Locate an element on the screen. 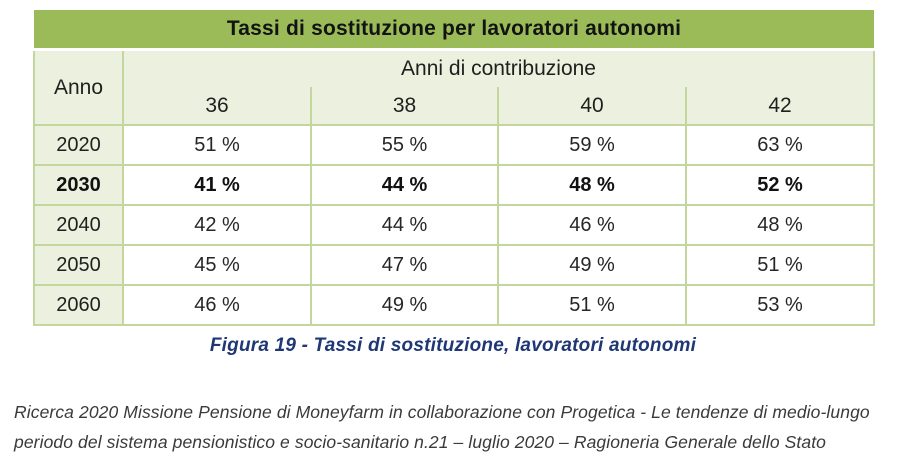  table-row-2040: 2040 42 % 44 % 46 % 48 % is located at coordinates (454, 225).